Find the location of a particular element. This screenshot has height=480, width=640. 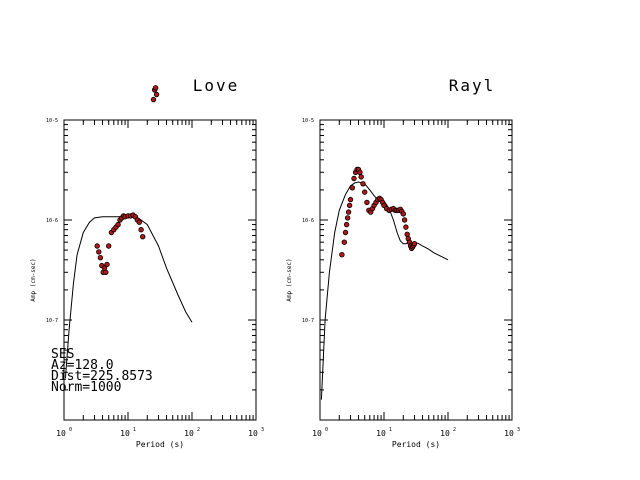

station-info-line: Dist=225.8573 is located at coordinates (102, 376).